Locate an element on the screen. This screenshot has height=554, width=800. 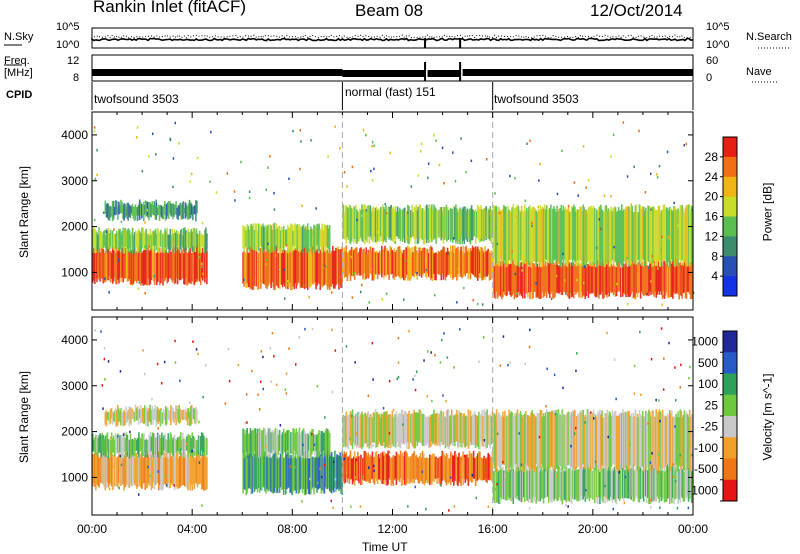
cpid-label: CPID is located at coordinates (19, 95).